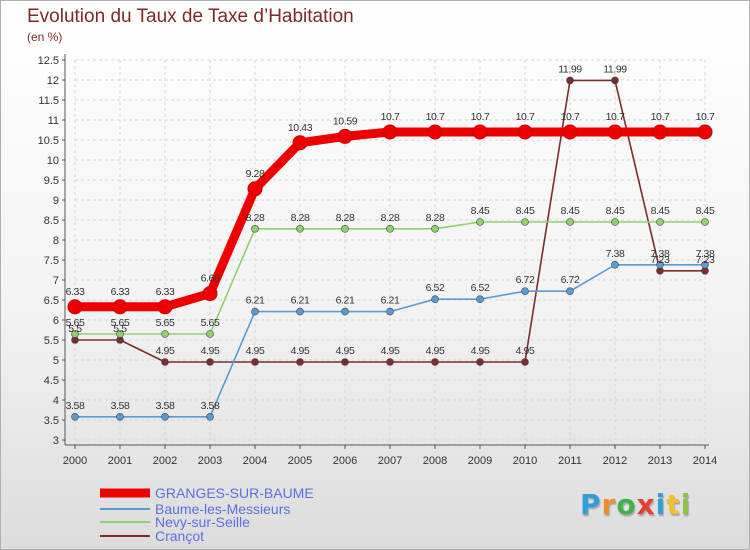 The image size is (750, 550). What do you see at coordinates (300, 461) in the screenshot?
I see `x-tick-label: 2005` at bounding box center [300, 461].